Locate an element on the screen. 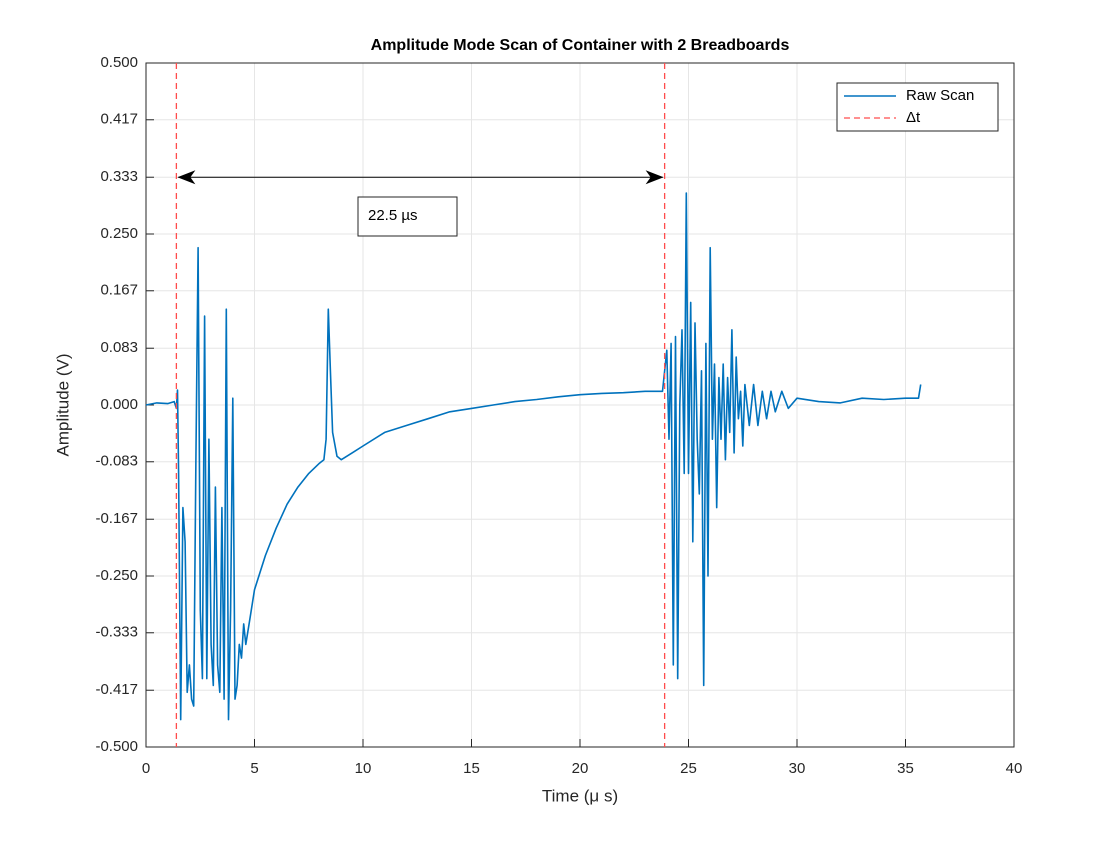  x-tick-label: 25 is located at coordinates (688, 768).